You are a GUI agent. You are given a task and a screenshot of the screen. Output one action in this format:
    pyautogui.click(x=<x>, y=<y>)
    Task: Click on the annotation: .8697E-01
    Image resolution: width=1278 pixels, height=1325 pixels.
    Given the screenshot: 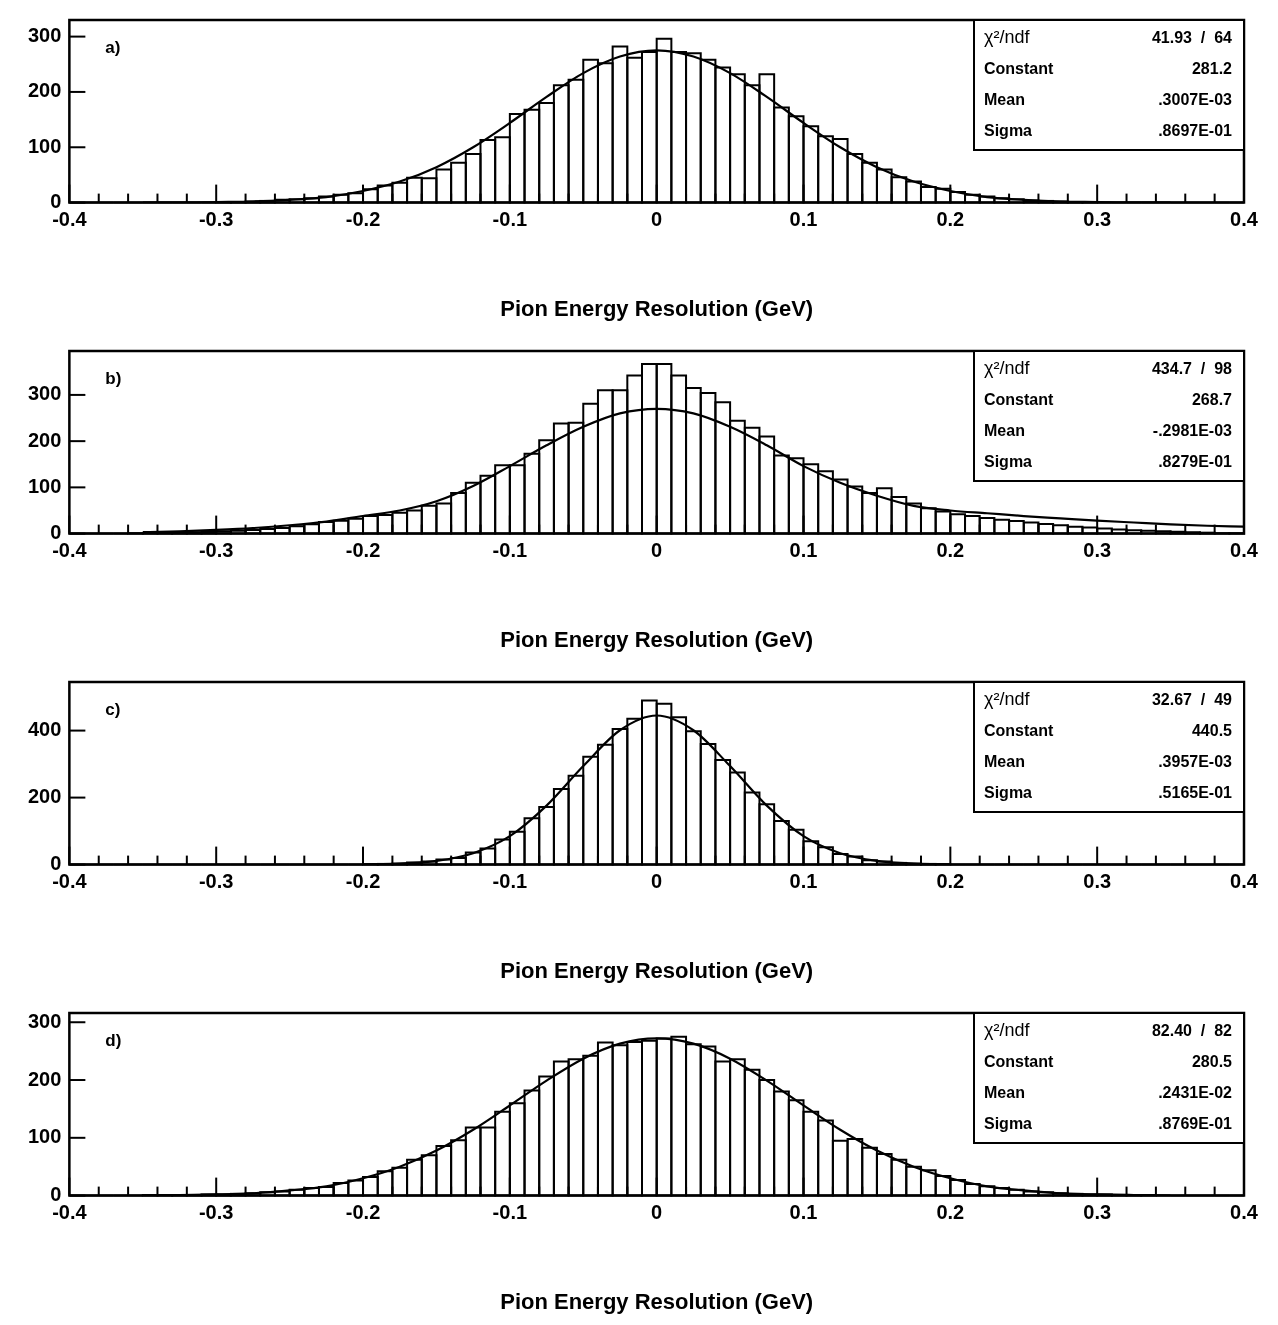 What is the action you would take?
    pyautogui.click(x=1195, y=130)
    